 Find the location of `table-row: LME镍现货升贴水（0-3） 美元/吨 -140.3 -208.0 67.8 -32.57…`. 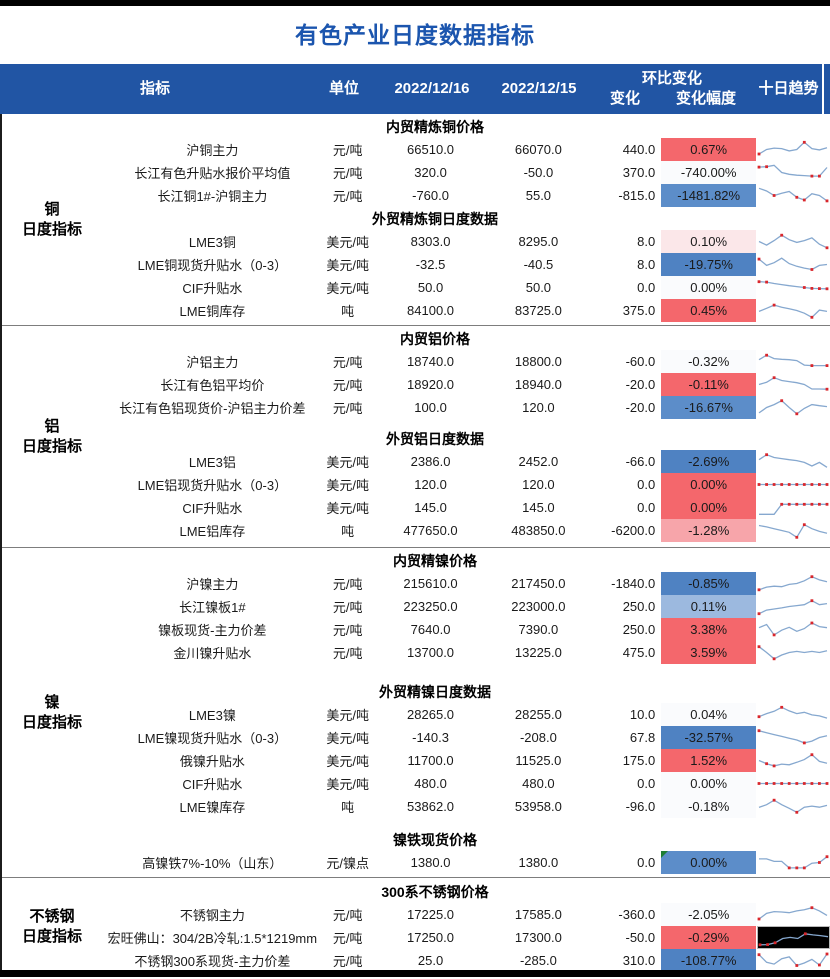

table-row: LME镍现货升贴水（0-3） 美元/吨 -140.3 -208.0 67.8 -32.57… is located at coordinates (415, 737).